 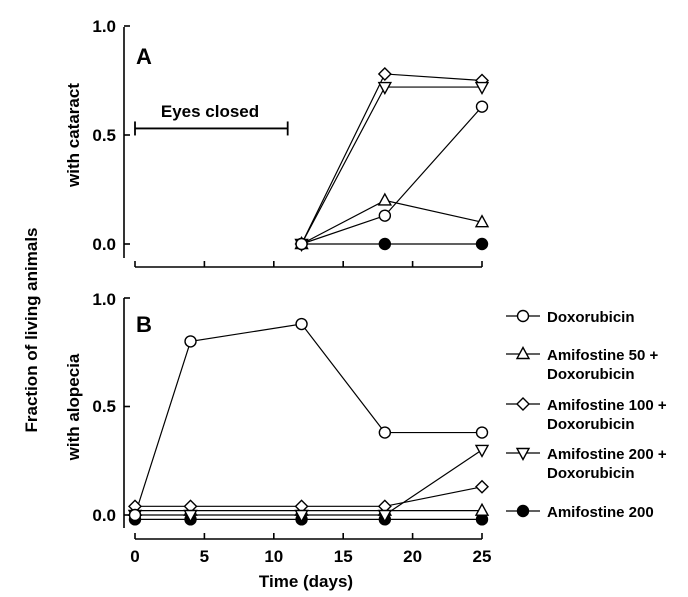 I want to click on shared-y-axis-label: Fraction of living animals, so click(x=31, y=330).